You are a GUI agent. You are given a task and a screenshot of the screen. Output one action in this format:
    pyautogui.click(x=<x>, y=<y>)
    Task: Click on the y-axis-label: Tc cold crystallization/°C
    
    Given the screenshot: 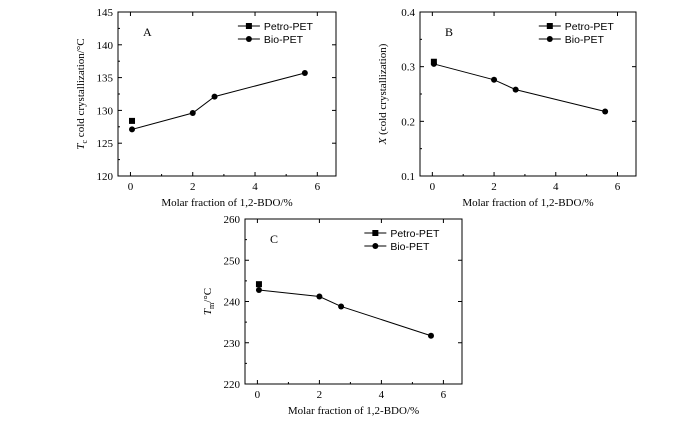 What is the action you would take?
    pyautogui.click(x=82, y=93)
    